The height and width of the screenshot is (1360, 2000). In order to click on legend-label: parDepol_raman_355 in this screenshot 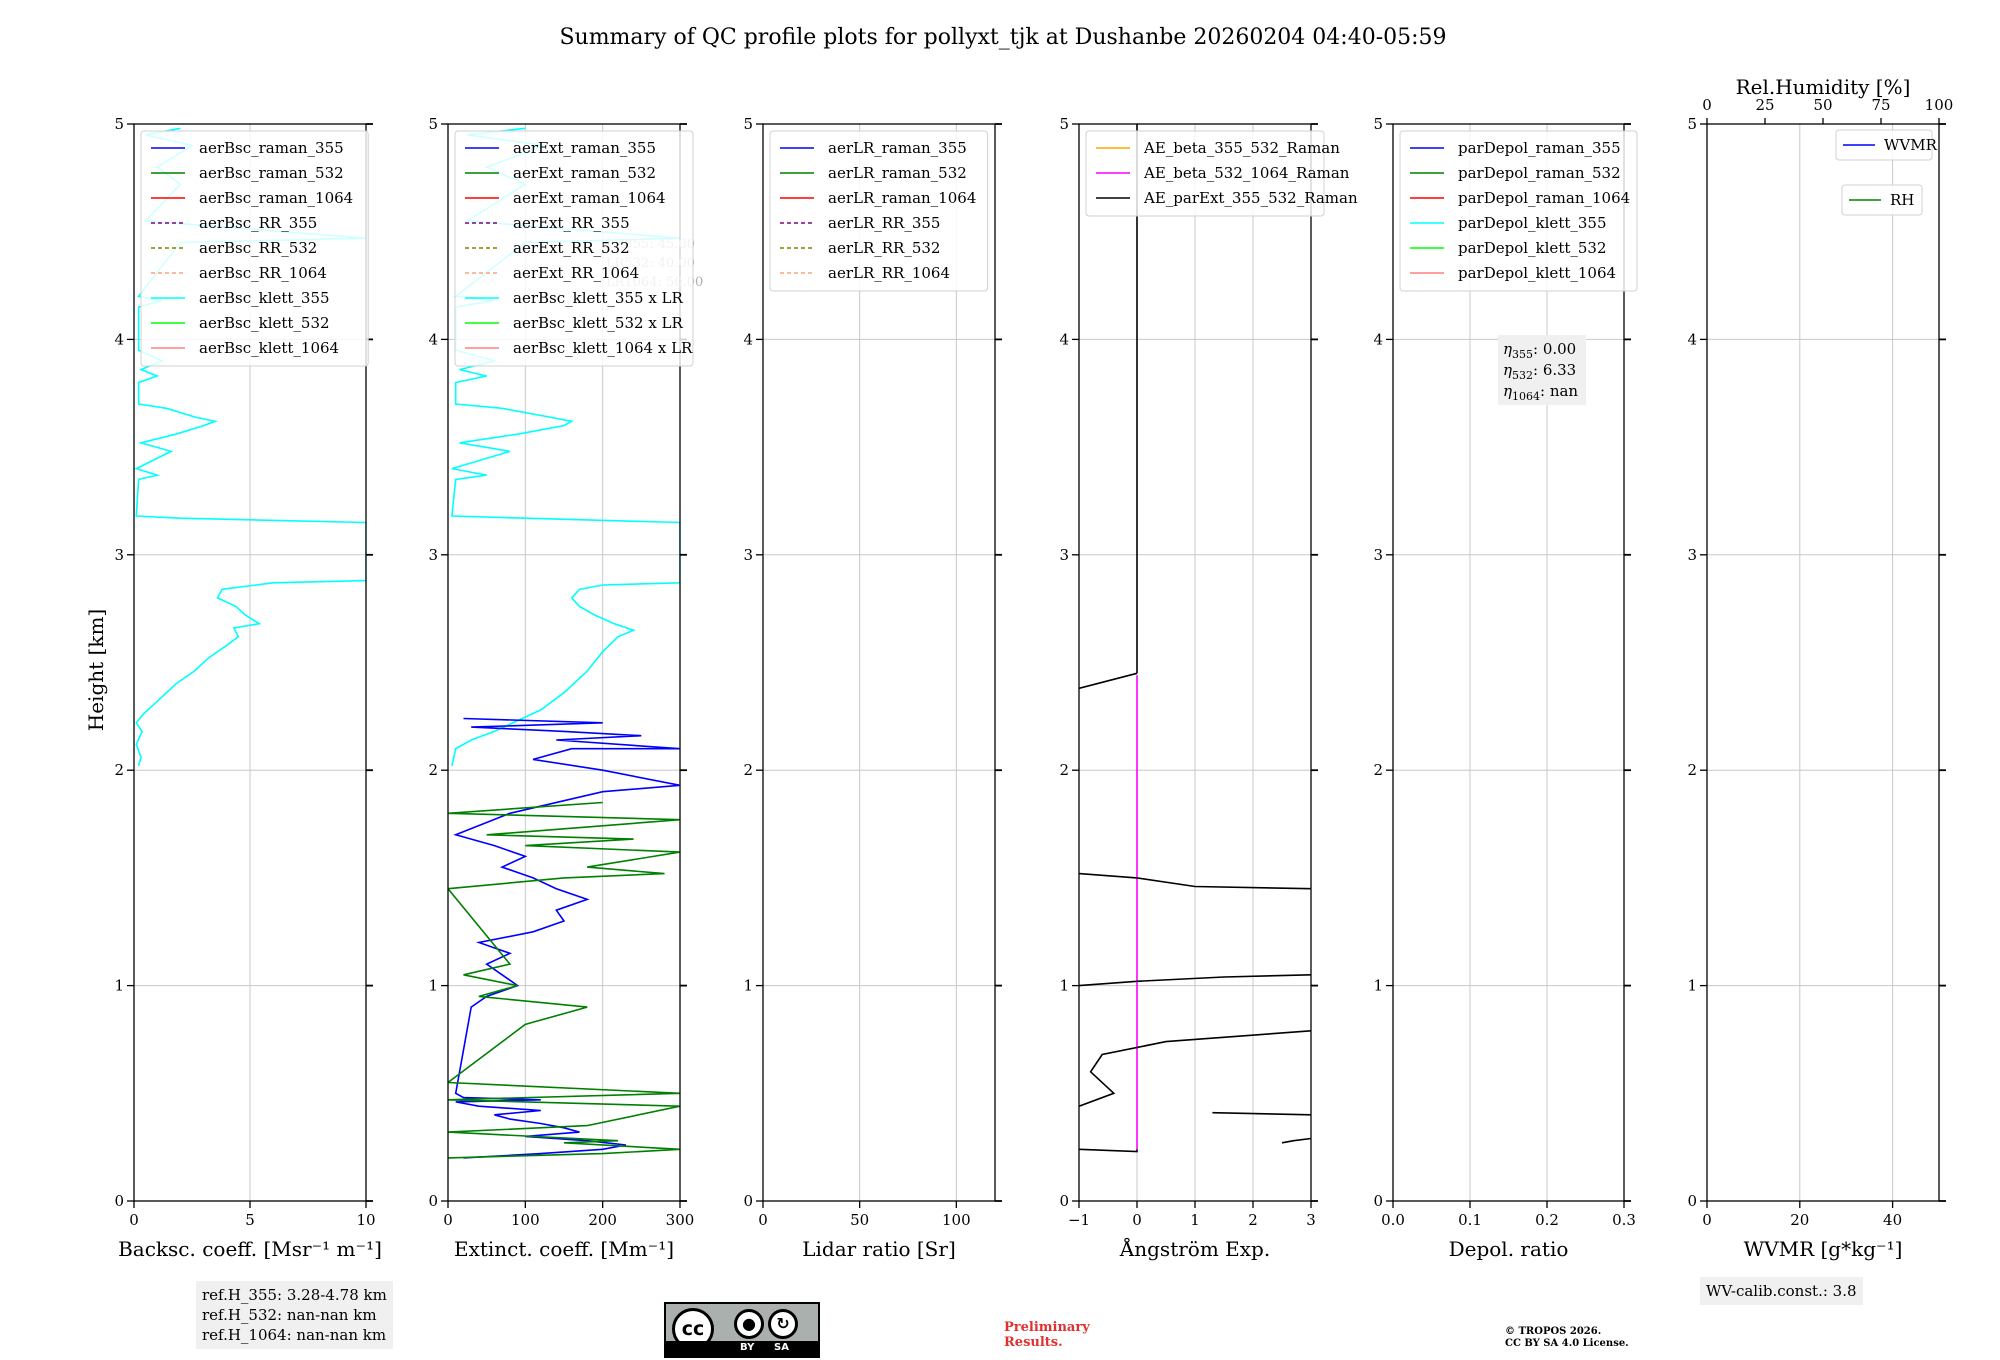, I will do `click(1539, 148)`.